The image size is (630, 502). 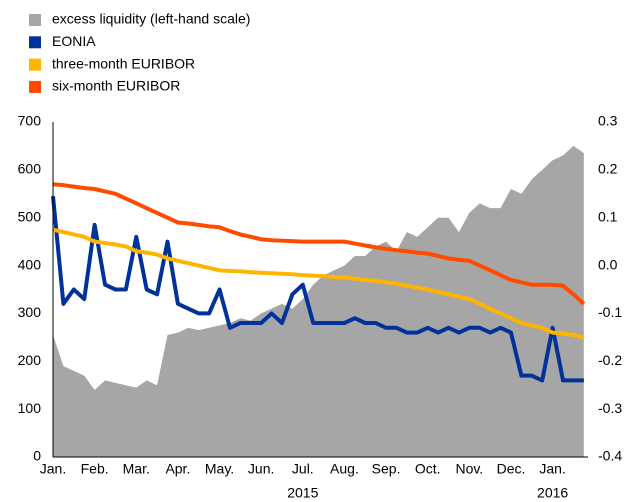 What do you see at coordinates (302, 493) in the screenshot?
I see `year-label: 2015` at bounding box center [302, 493].